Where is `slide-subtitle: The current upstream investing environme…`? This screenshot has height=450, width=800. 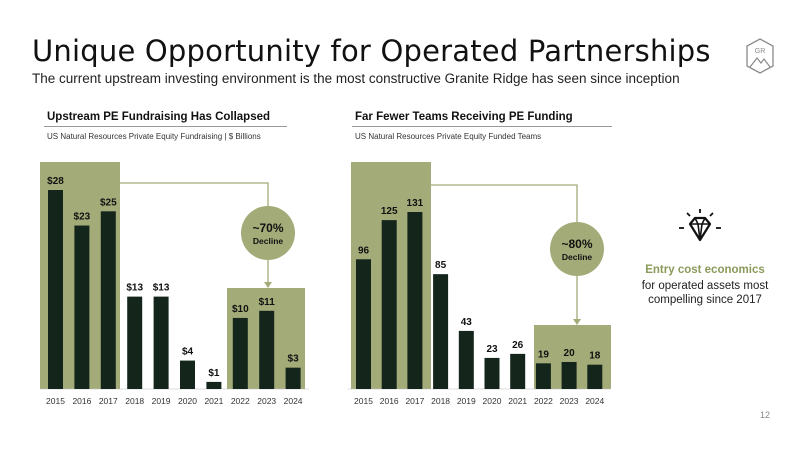
slide-subtitle: The current upstream investing environme… is located at coordinates (356, 78).